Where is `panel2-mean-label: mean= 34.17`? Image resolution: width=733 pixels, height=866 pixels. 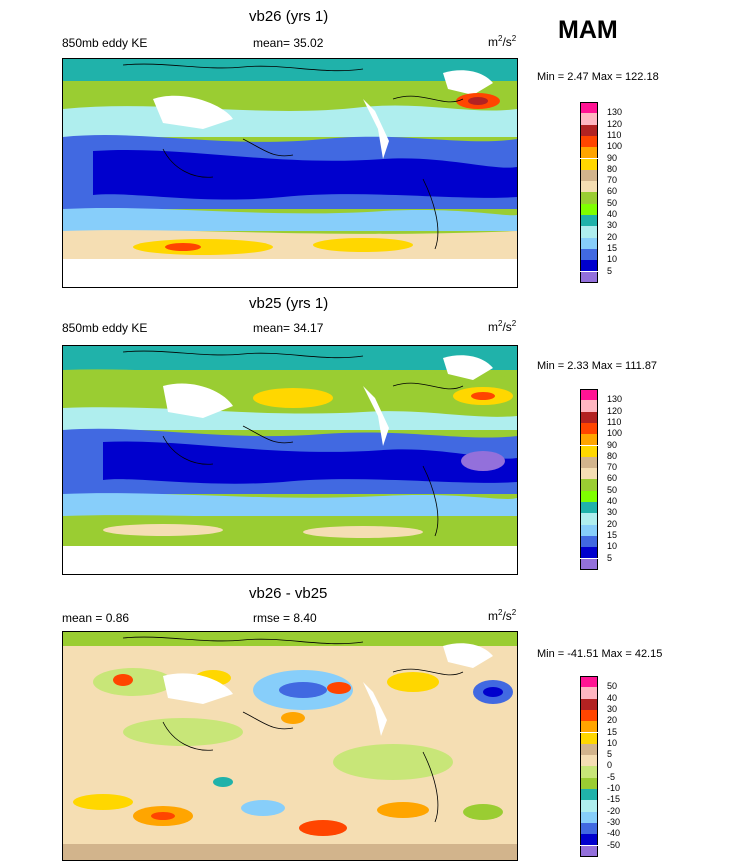
panel2-mean-label: mean= 34.17 is located at coordinates (288, 328).